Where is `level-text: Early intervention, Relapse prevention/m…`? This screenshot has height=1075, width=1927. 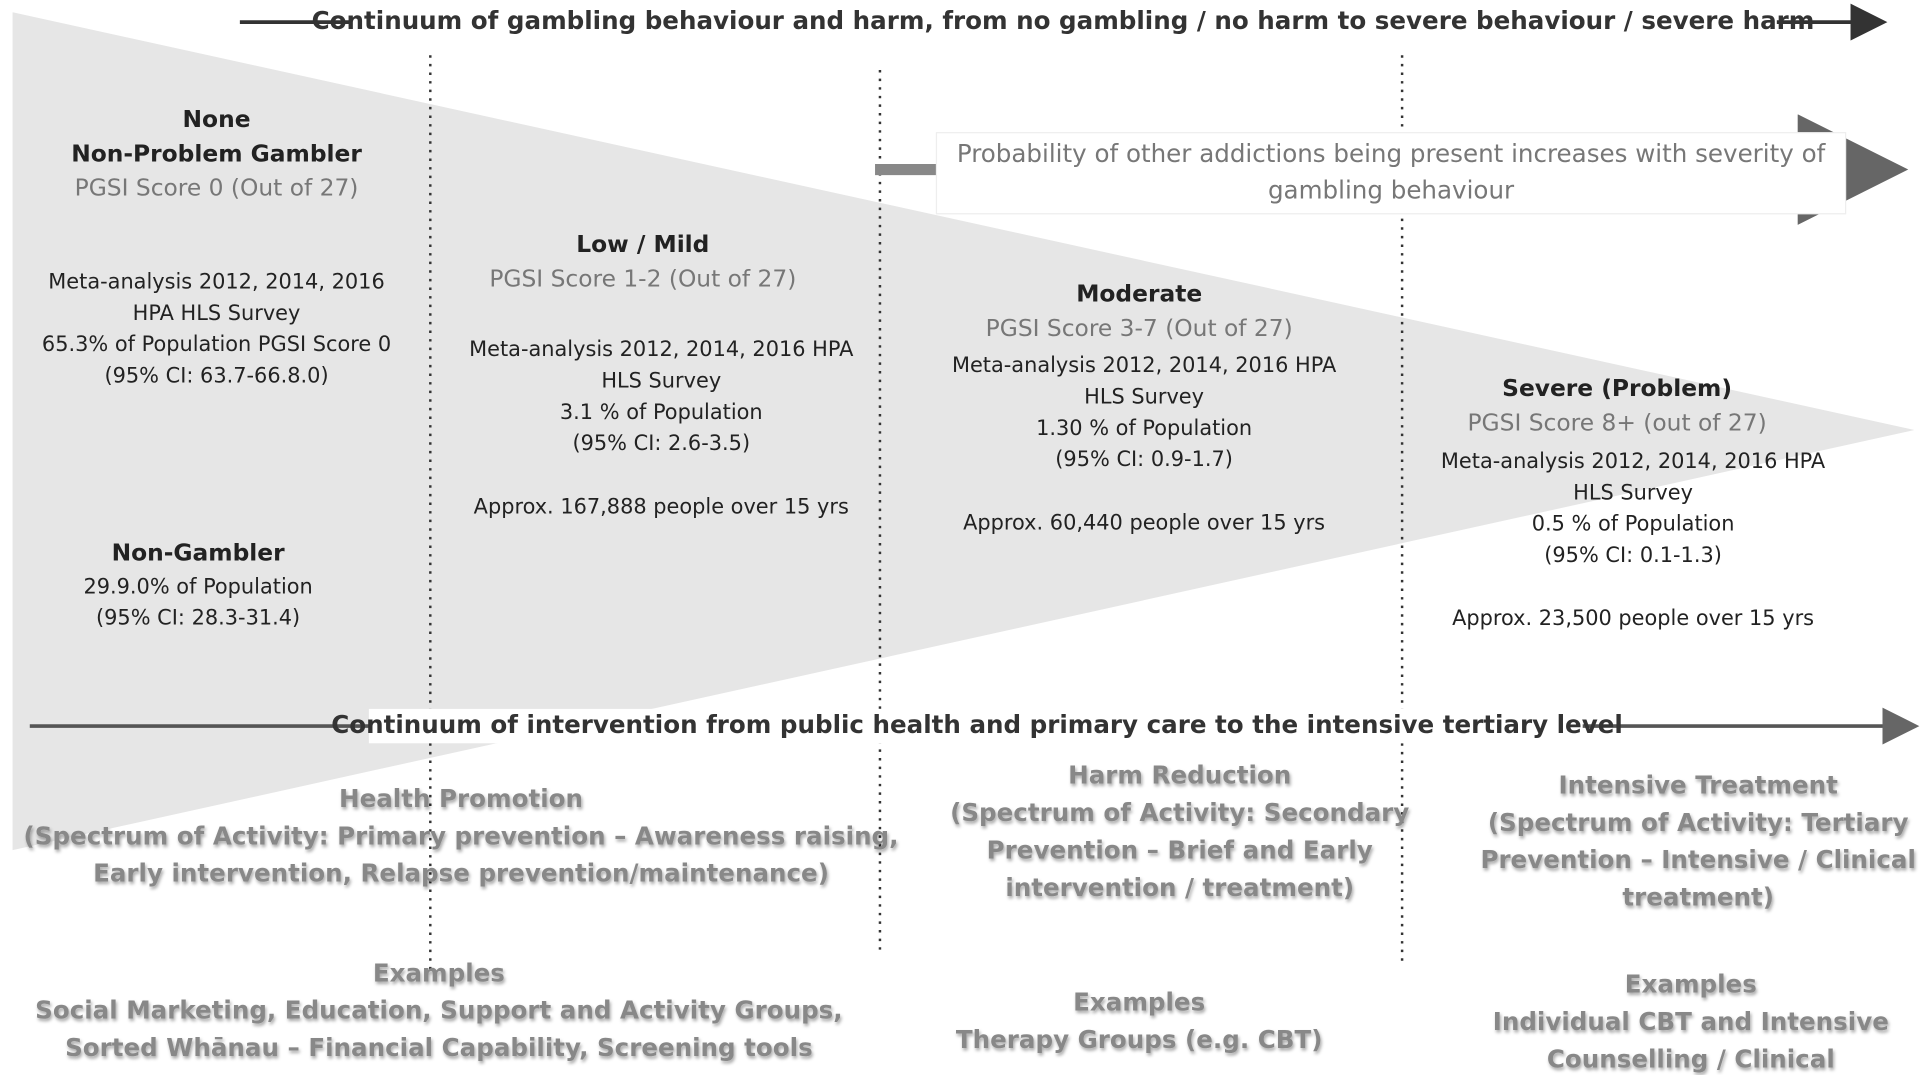
level-text: Early intervention, Relapse prevention/m… is located at coordinates (461, 873).